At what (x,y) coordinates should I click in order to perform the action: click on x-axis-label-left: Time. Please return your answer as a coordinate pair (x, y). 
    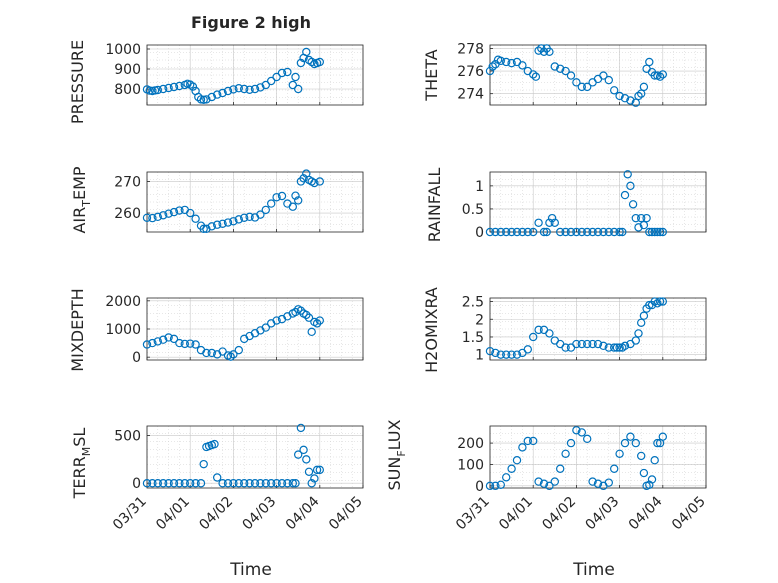
    Looking at the image, I should click on (250, 570).